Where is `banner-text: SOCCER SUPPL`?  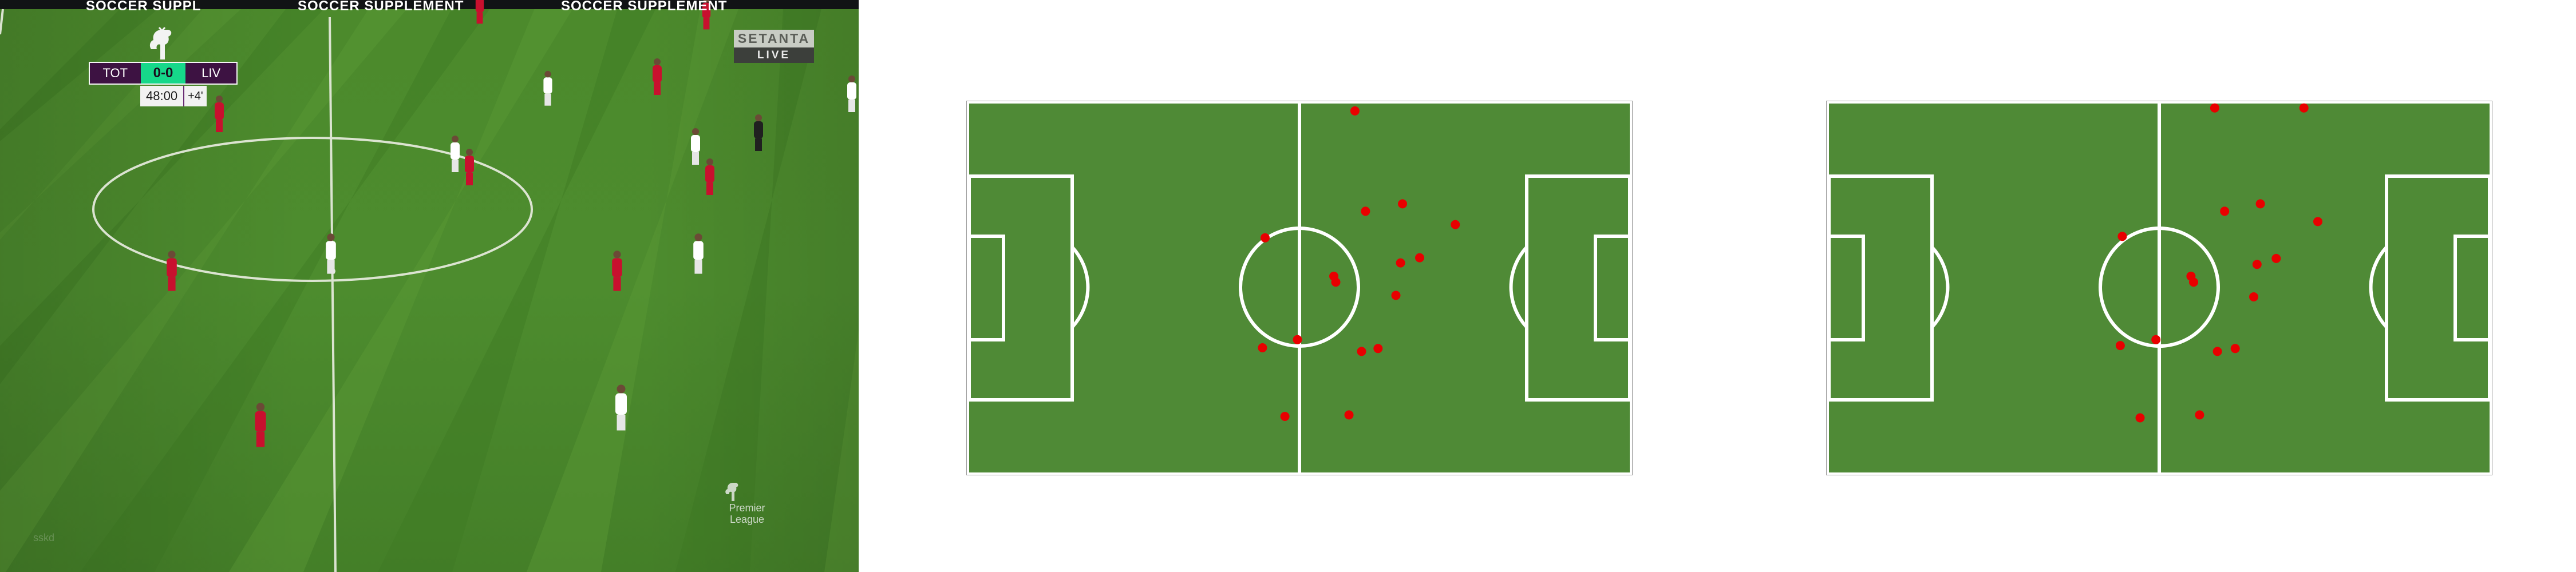 banner-text: SOCCER SUPPL is located at coordinates (144, 7).